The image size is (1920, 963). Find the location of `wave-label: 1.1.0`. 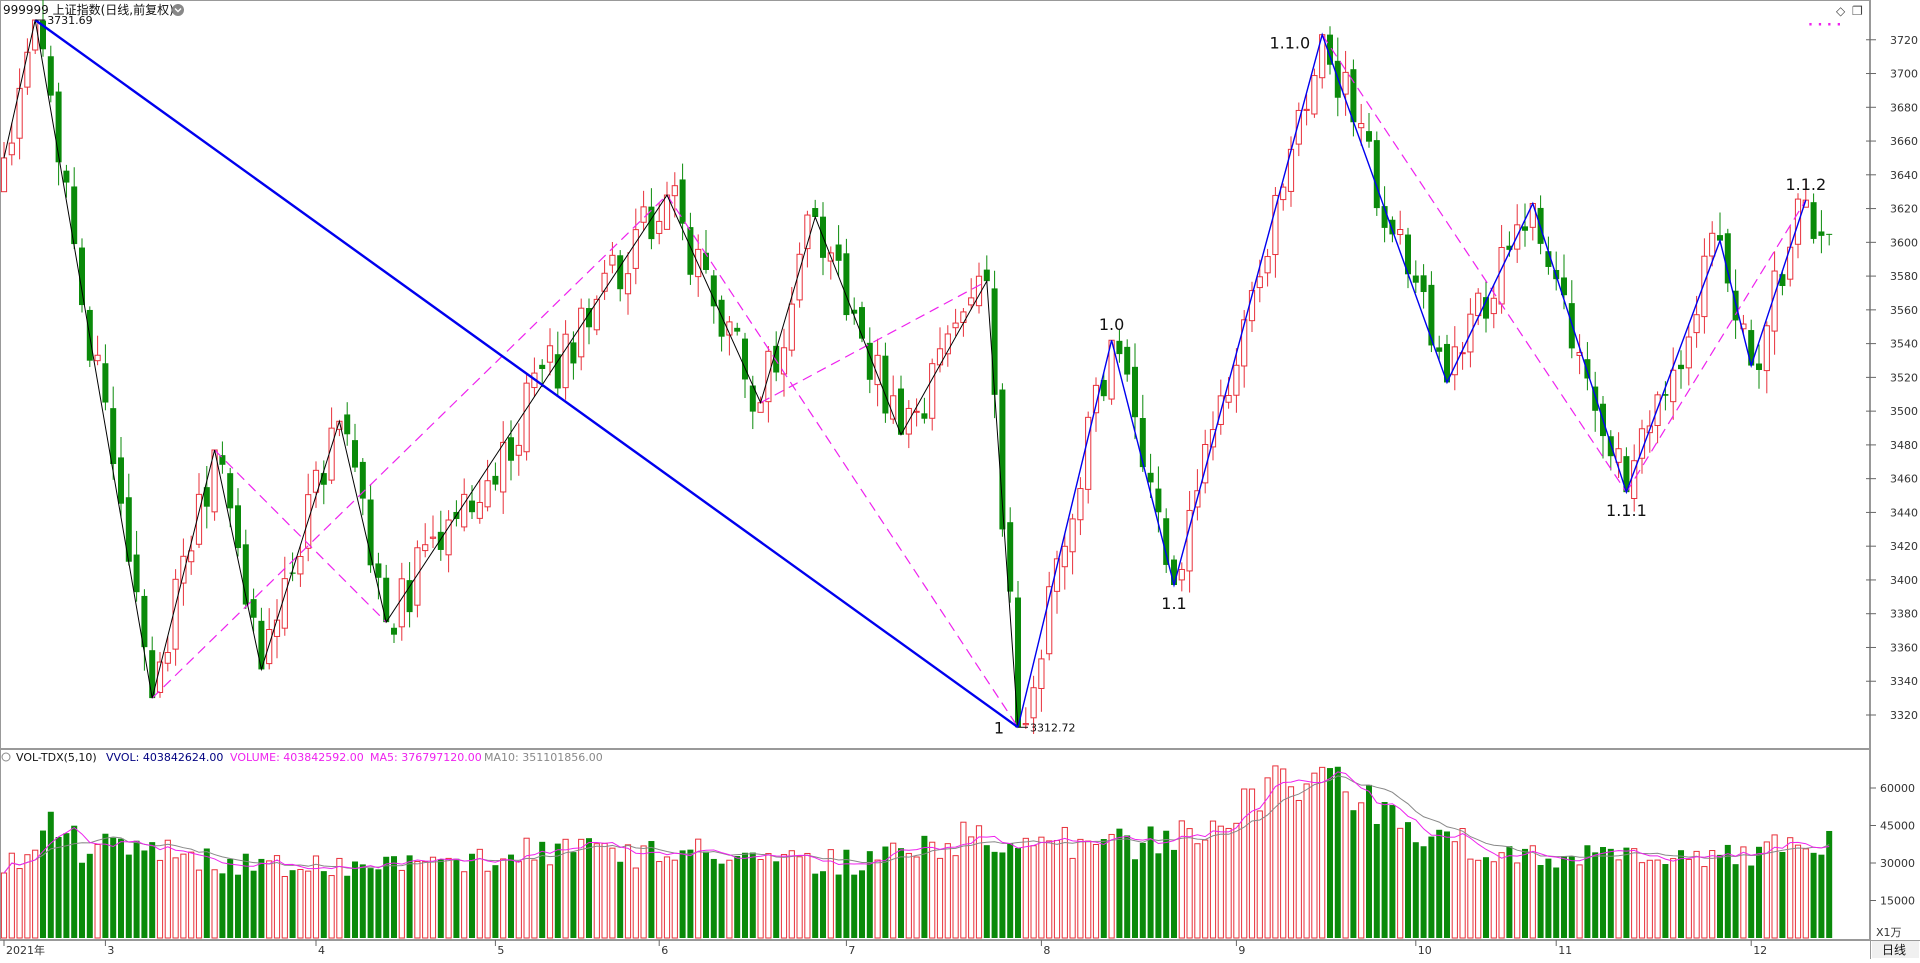

wave-label: 1.1.0 is located at coordinates (1289, 43).